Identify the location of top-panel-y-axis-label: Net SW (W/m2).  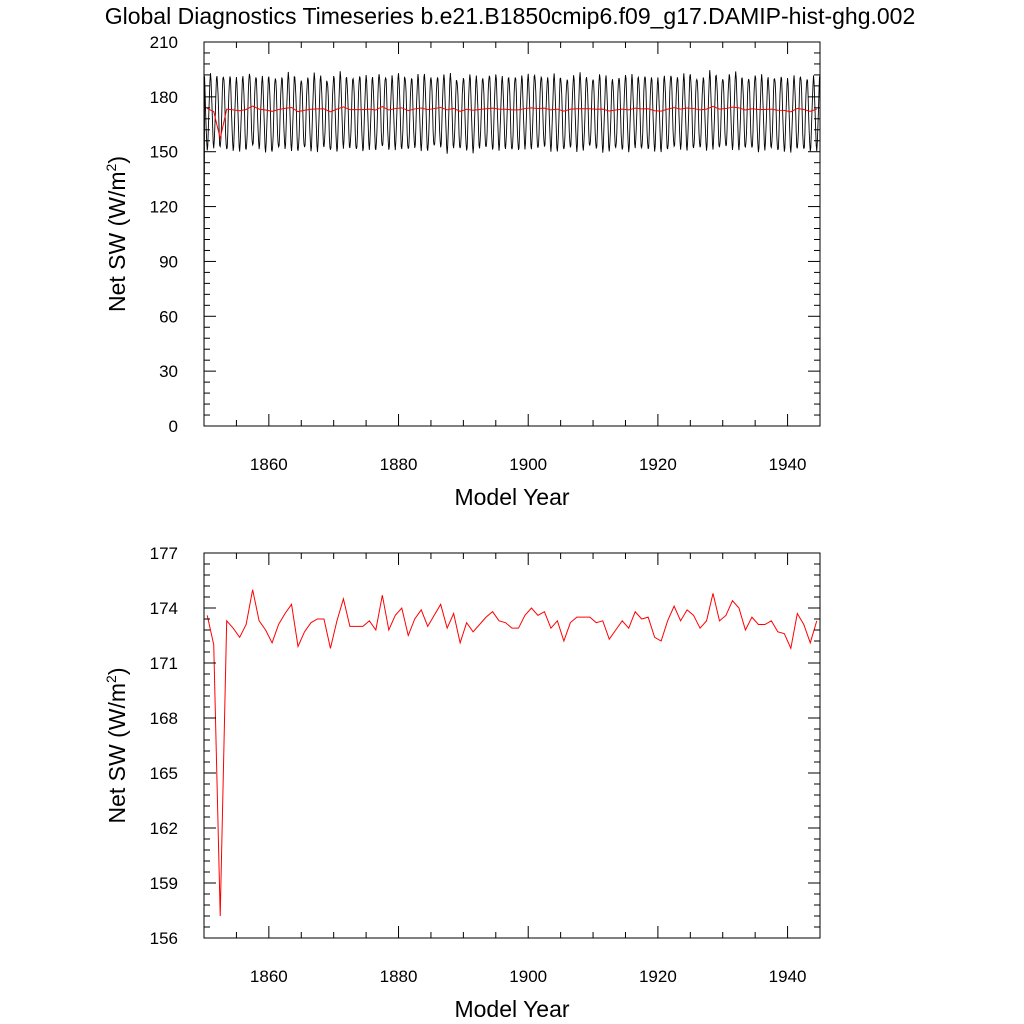
(116, 234).